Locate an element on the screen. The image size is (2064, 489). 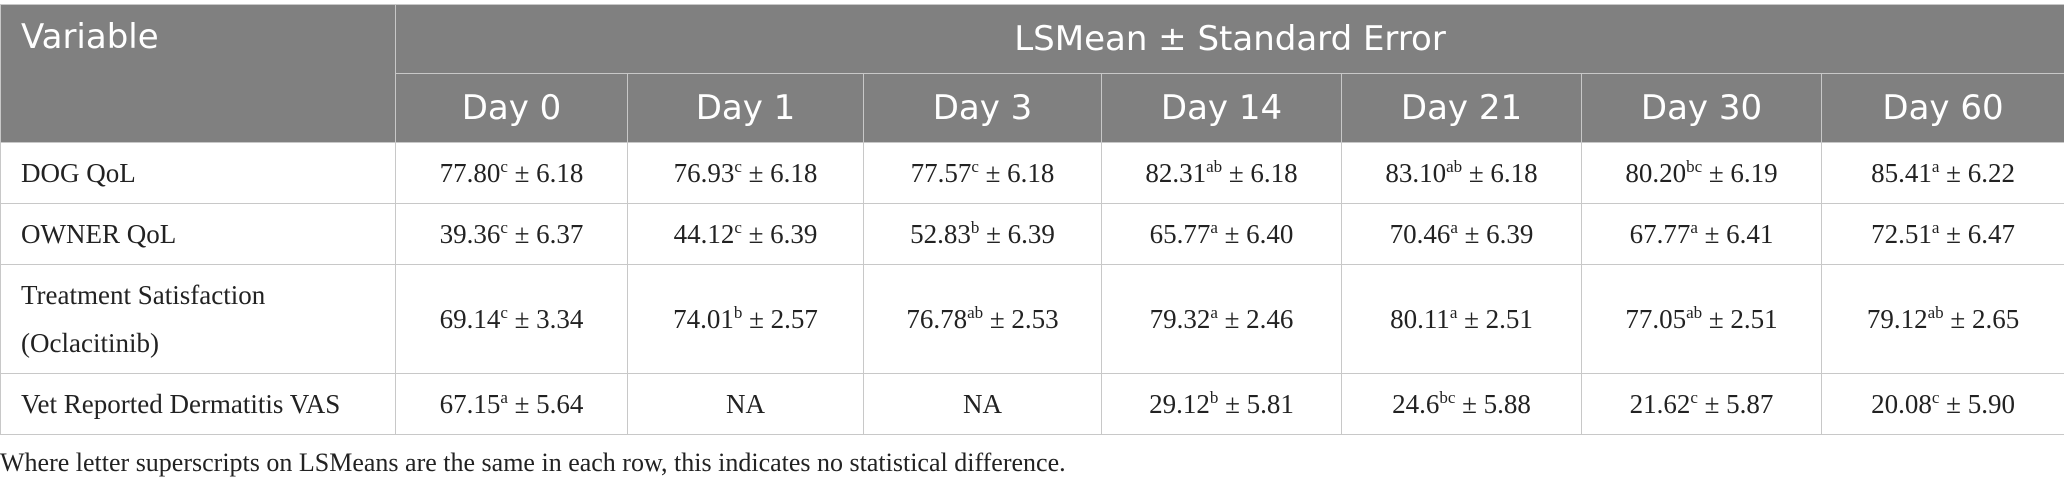
lsmean: 74.01 is located at coordinates (703, 318).